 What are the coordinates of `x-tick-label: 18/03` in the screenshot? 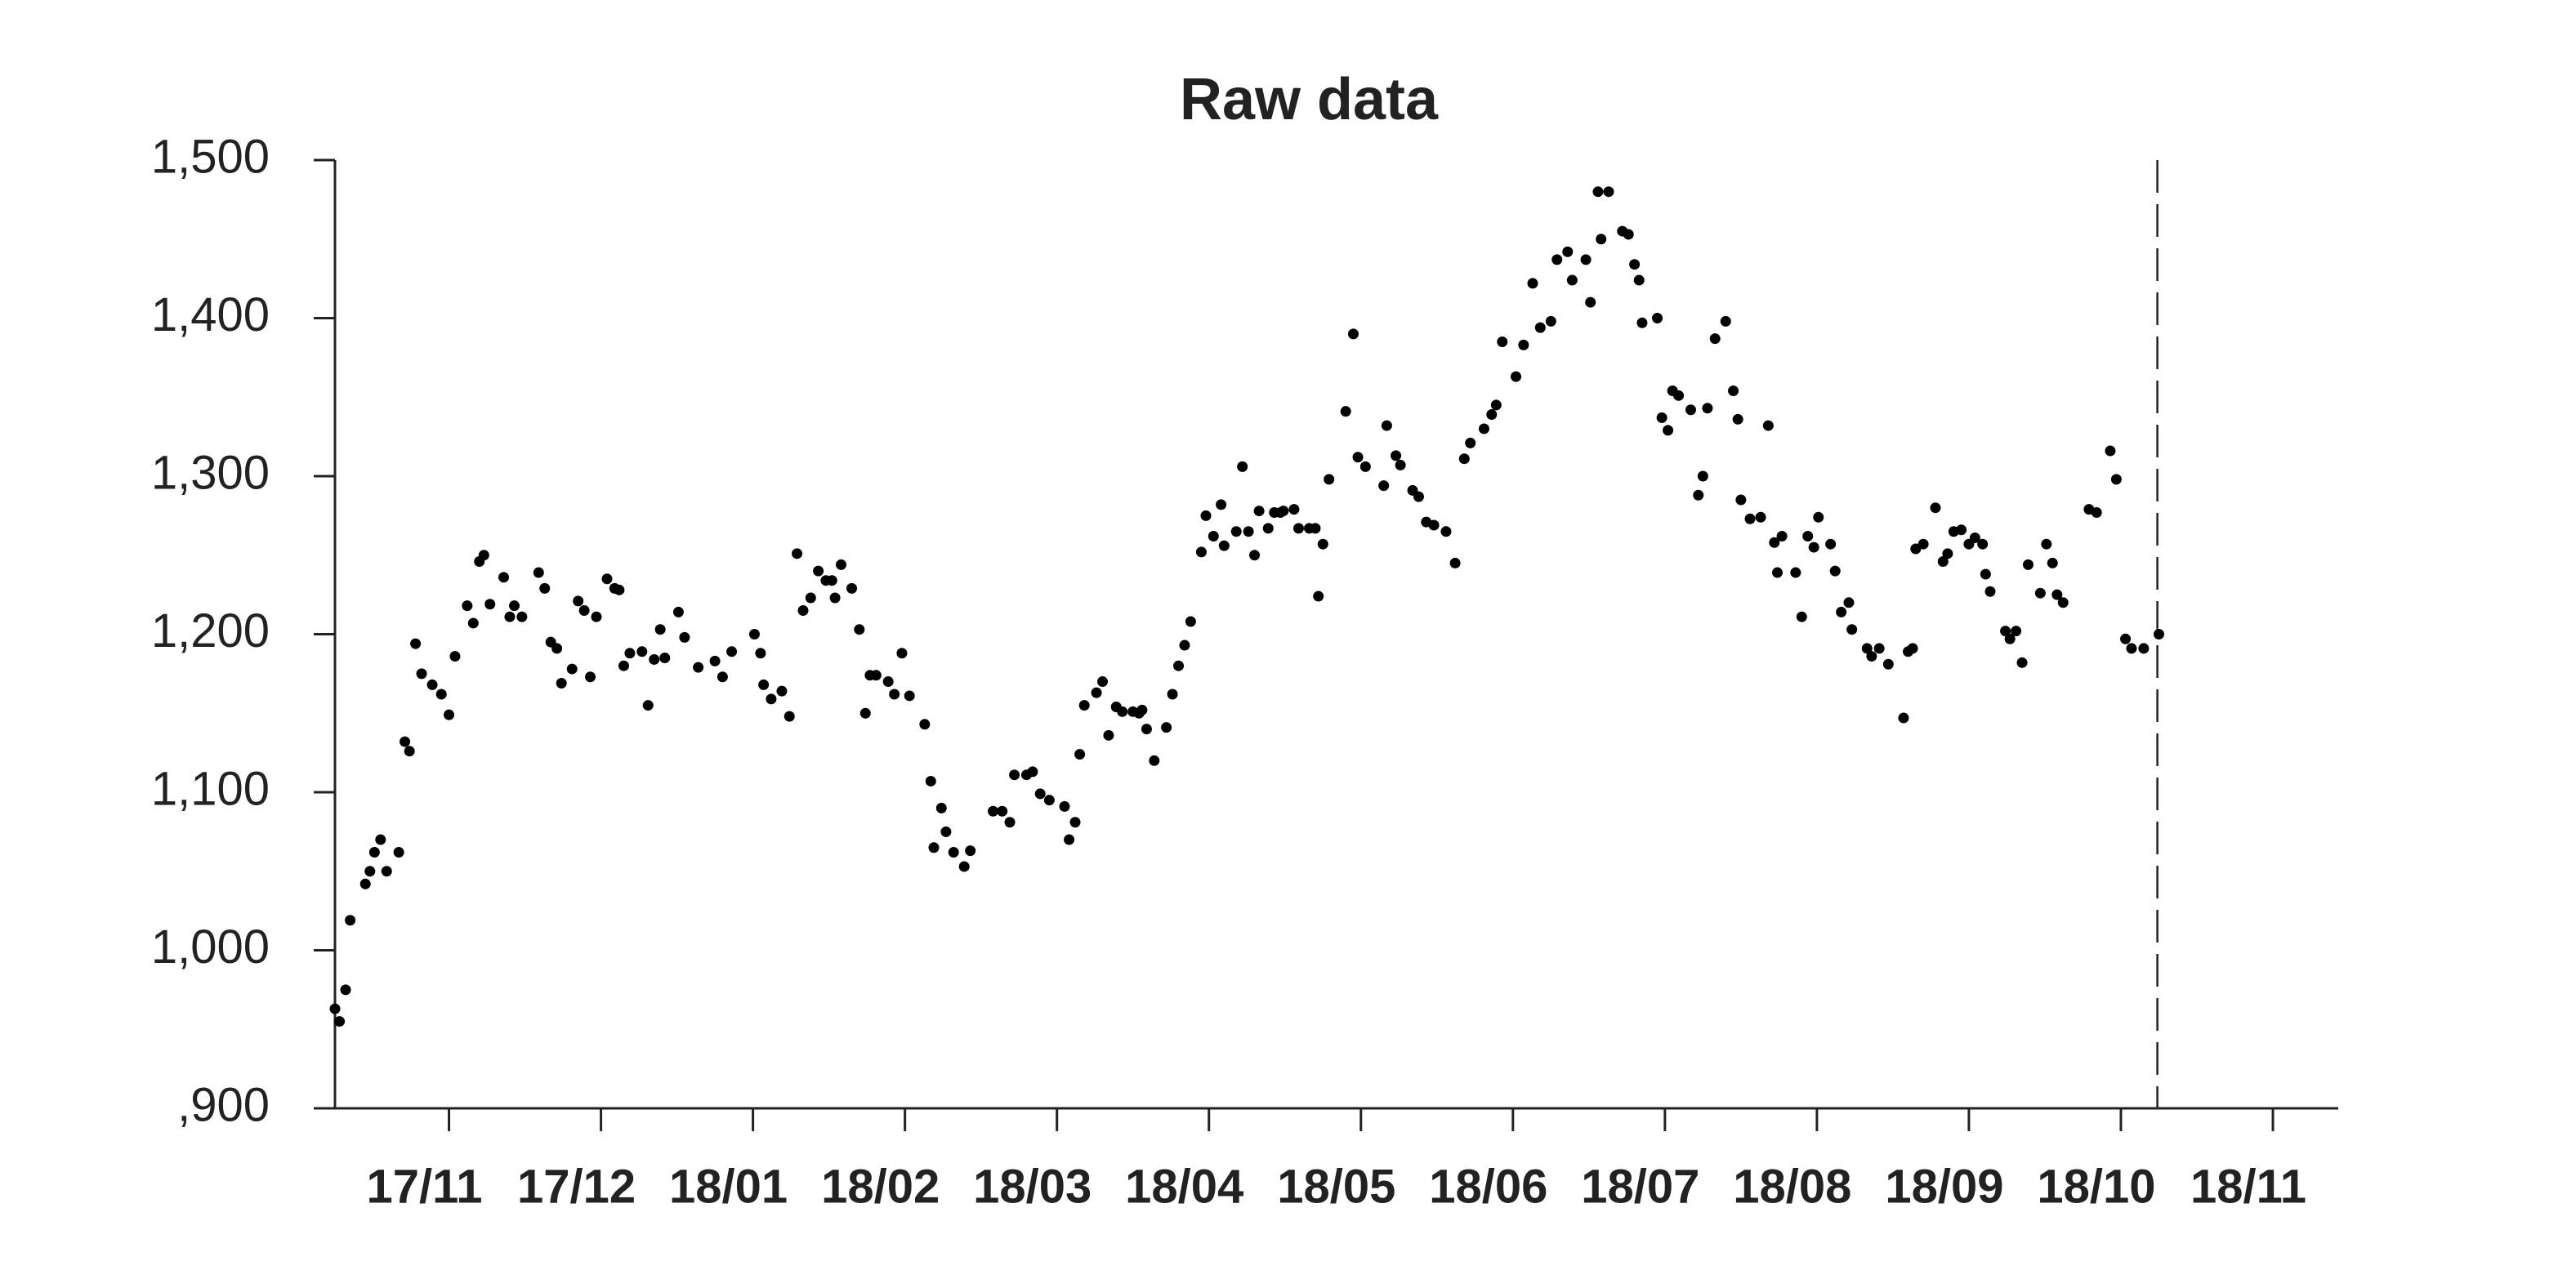 It's located at (1033, 1186).